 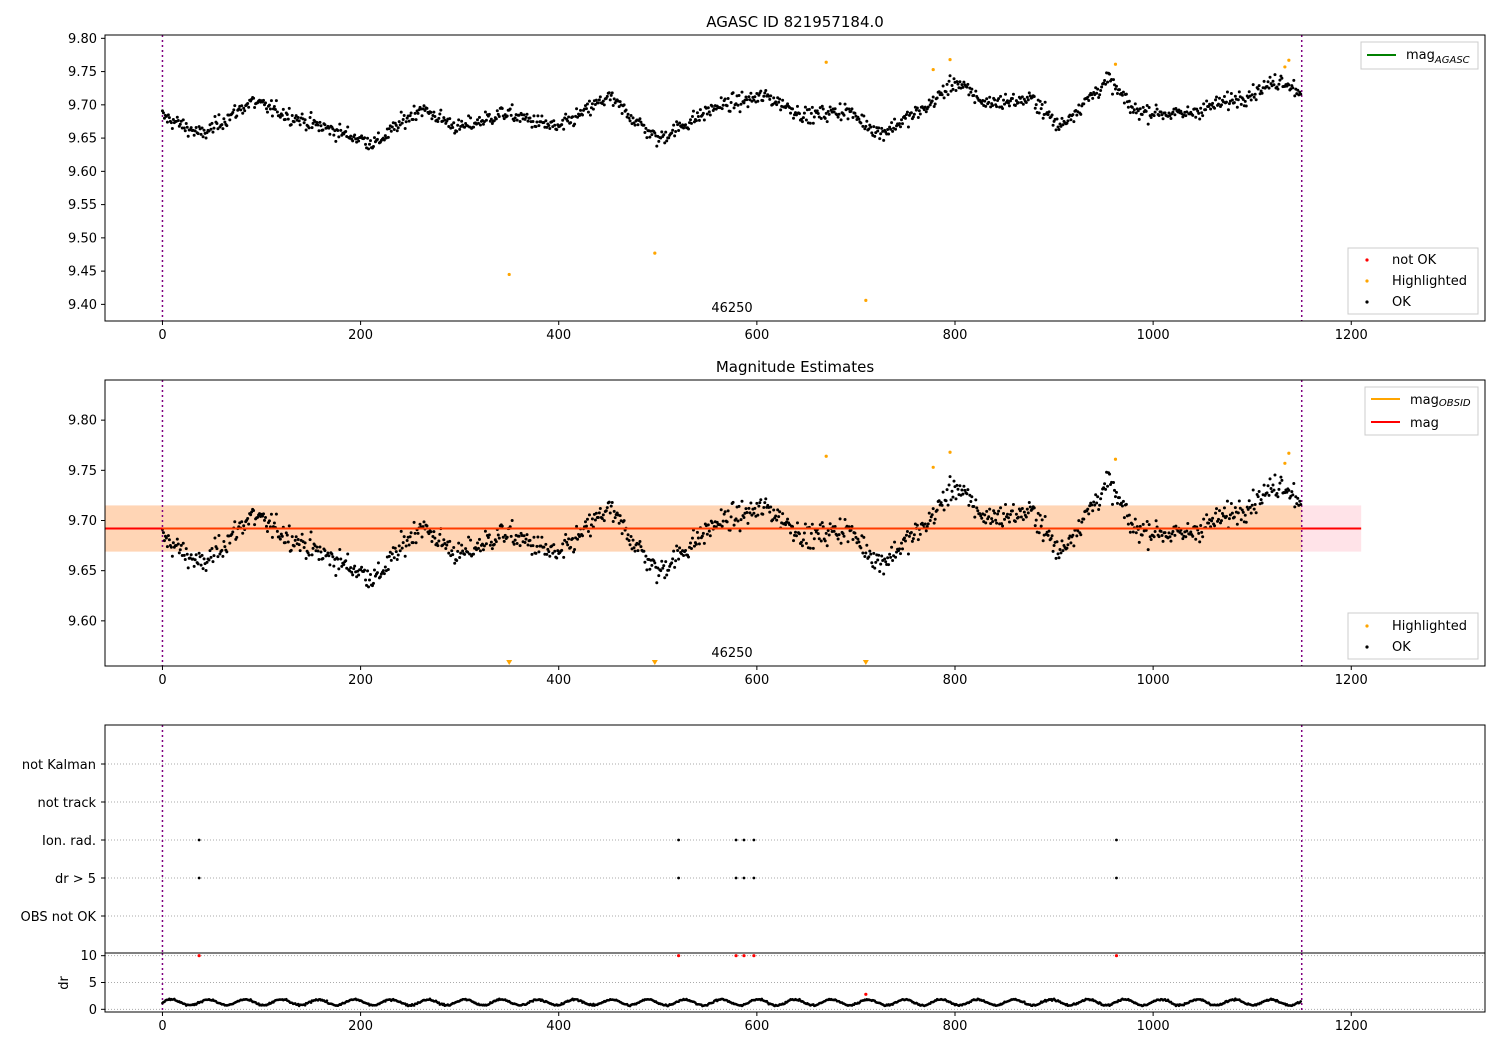 What do you see at coordinates (82, 105) in the screenshot?
I see `y-tick-label: 9.70` at bounding box center [82, 105].